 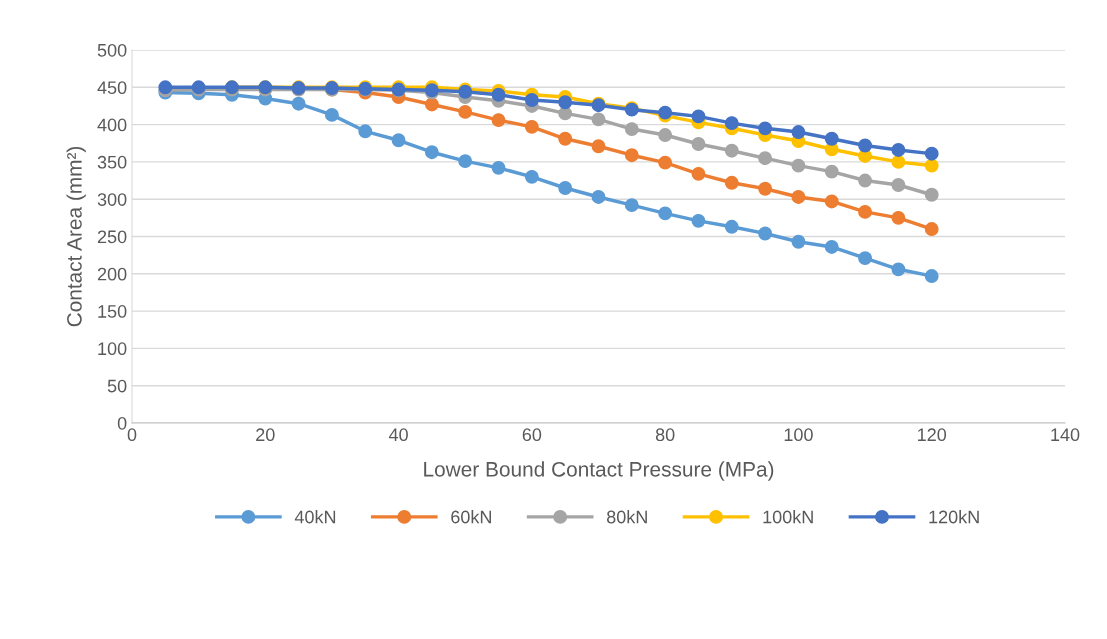 I want to click on legend-label: 80kN, so click(x=626, y=517).